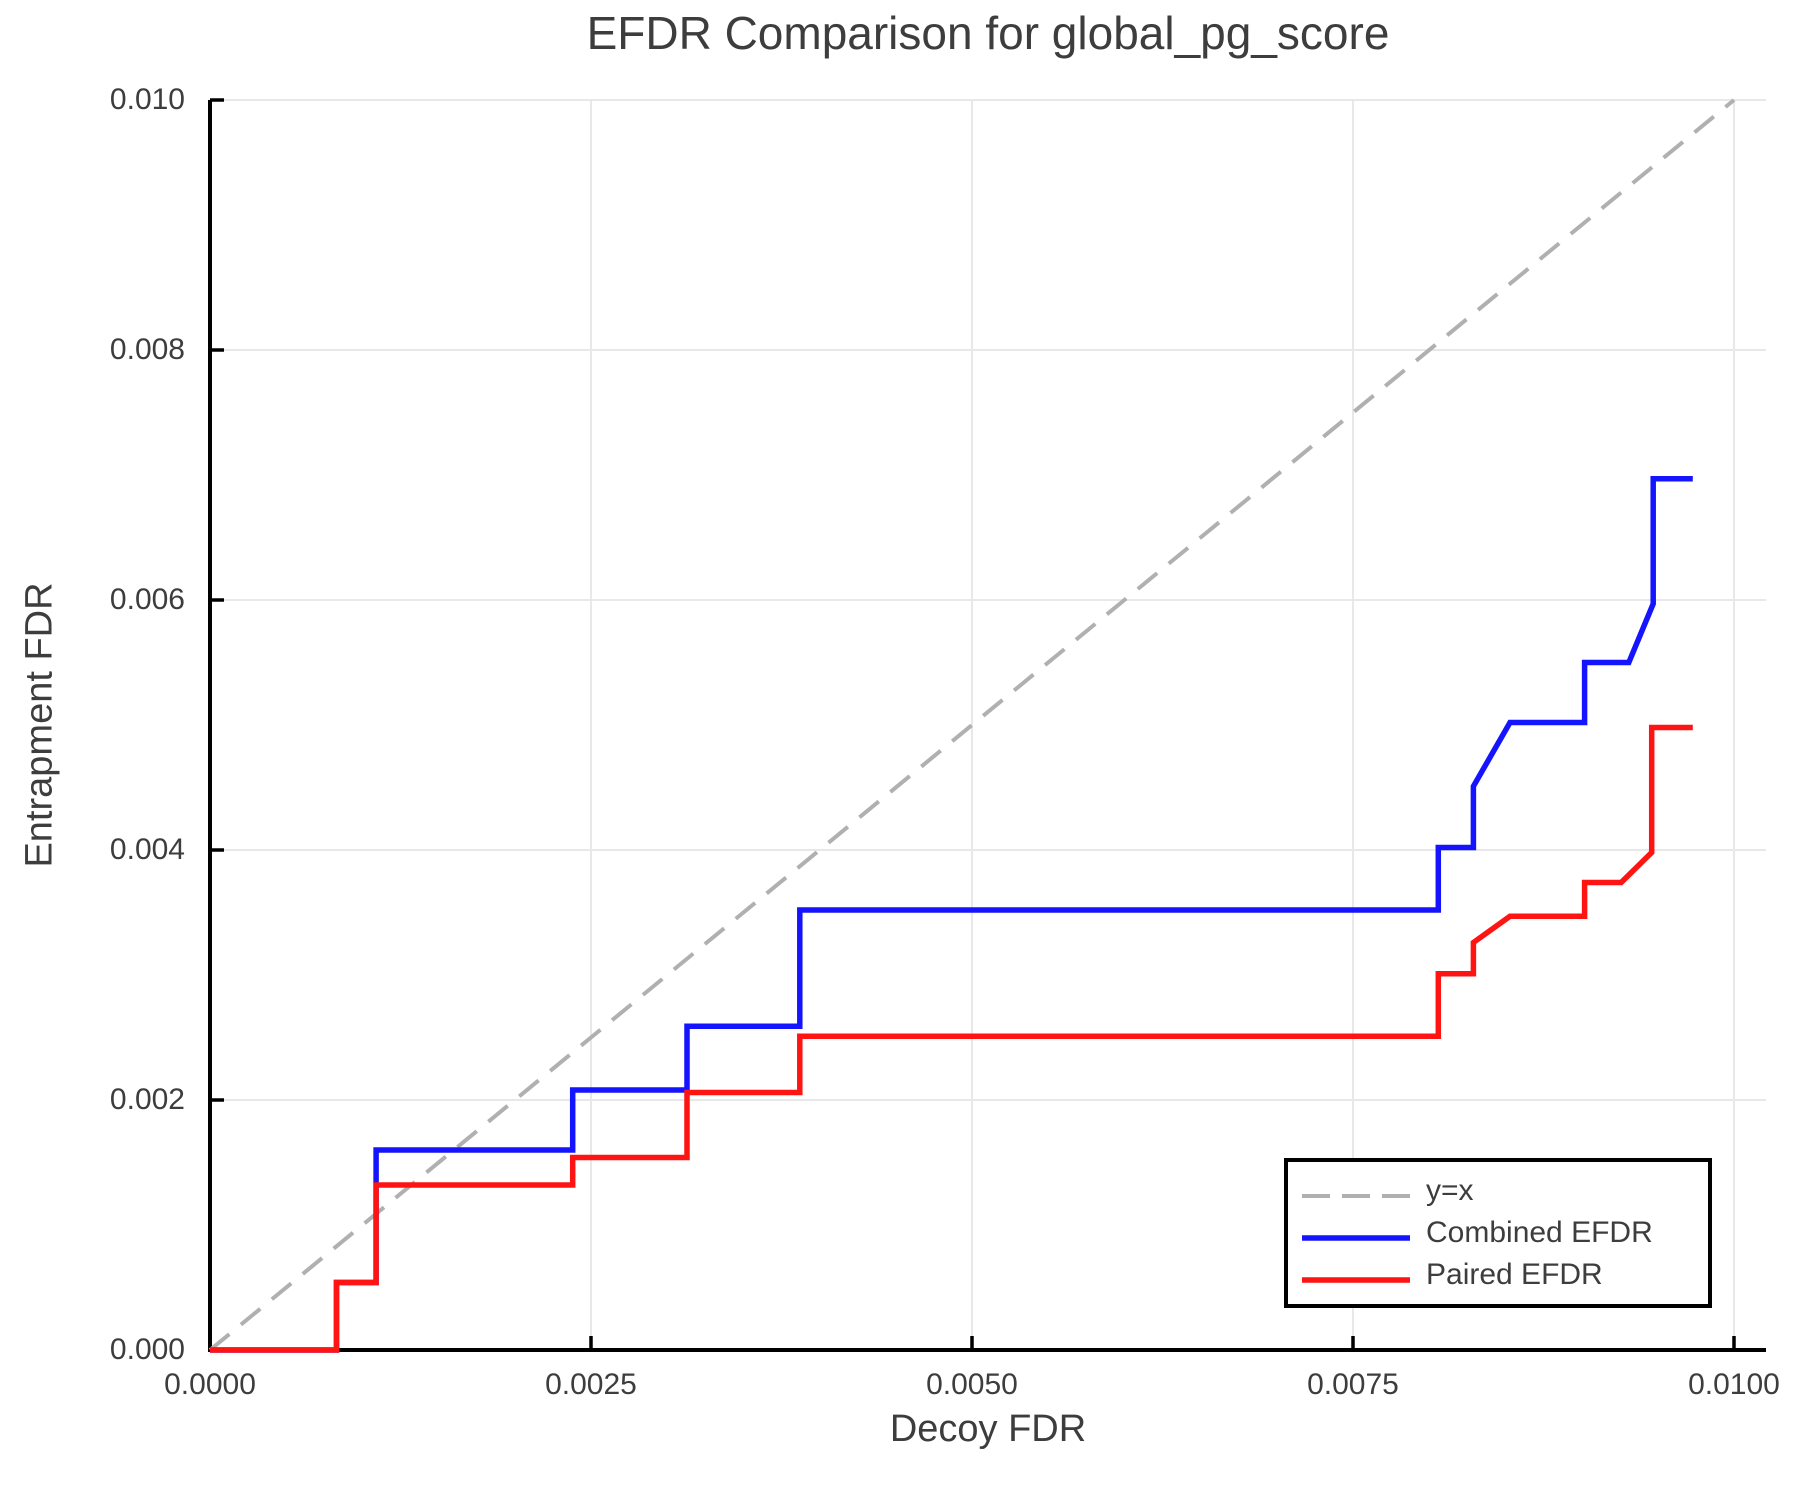 The width and height of the screenshot is (1800, 1500). What do you see at coordinates (1514, 1274) in the screenshot?
I see `legend-entry-label: Paired EFDR` at bounding box center [1514, 1274].